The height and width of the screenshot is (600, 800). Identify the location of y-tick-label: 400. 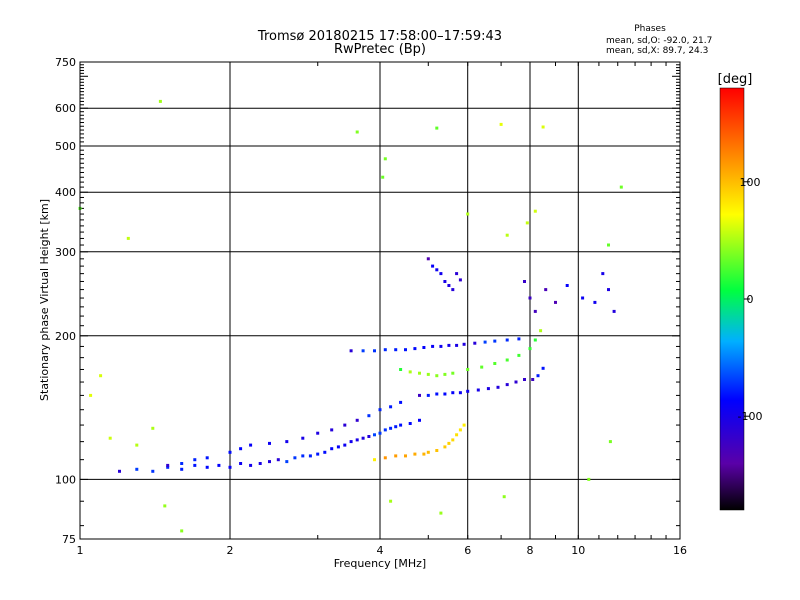
(65, 192).